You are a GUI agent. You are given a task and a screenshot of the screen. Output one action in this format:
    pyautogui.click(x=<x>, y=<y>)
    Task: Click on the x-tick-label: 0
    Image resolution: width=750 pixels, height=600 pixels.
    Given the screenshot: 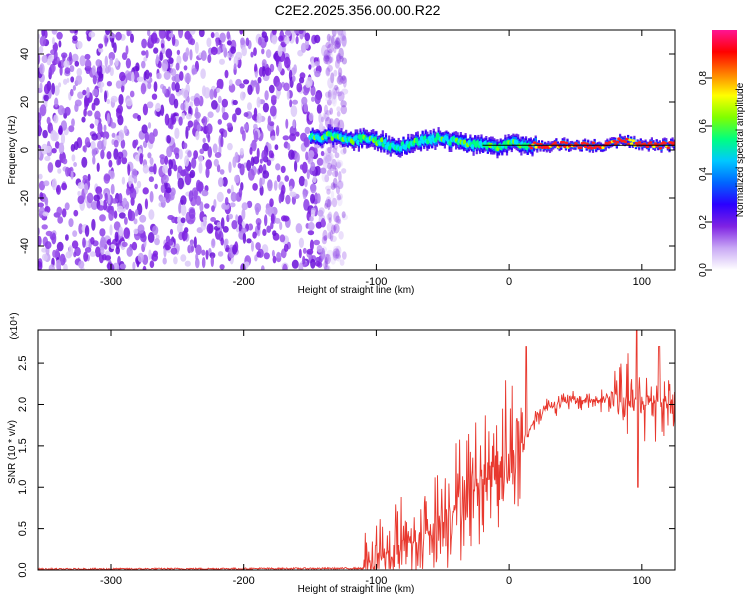 What is the action you would take?
    pyautogui.click(x=509, y=581)
    